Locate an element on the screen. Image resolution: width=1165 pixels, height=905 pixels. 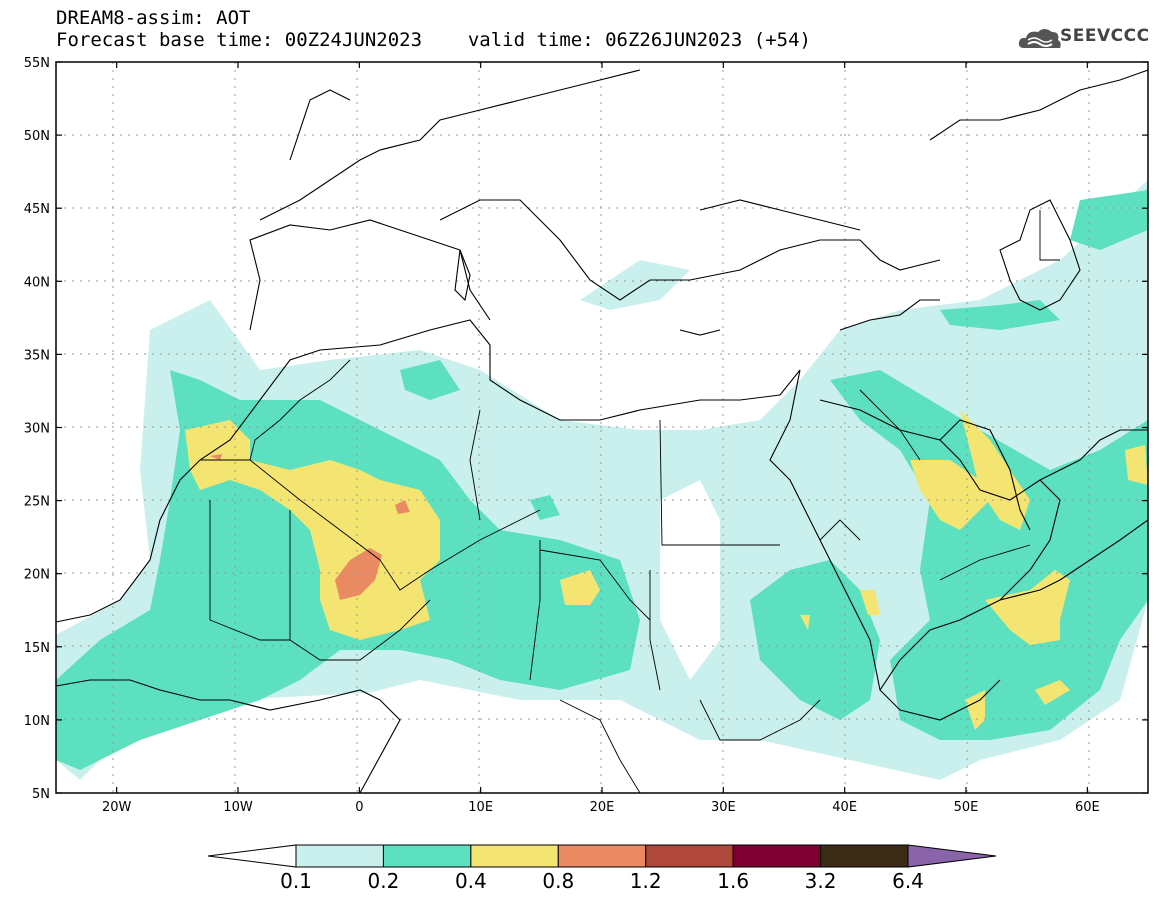
lon-tick-label: 30E is located at coordinates (723, 807).